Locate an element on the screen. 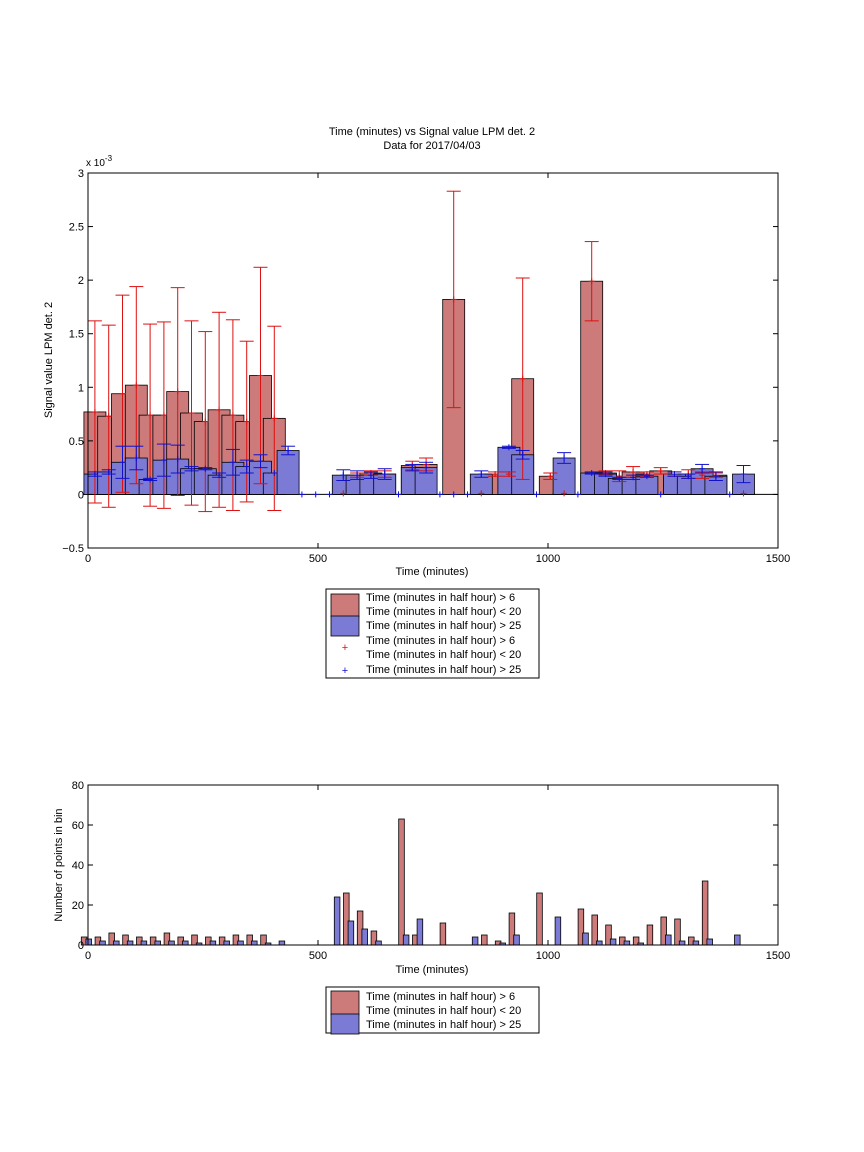  top-chart-ytick-label: −0.5 is located at coordinates (73, 549).